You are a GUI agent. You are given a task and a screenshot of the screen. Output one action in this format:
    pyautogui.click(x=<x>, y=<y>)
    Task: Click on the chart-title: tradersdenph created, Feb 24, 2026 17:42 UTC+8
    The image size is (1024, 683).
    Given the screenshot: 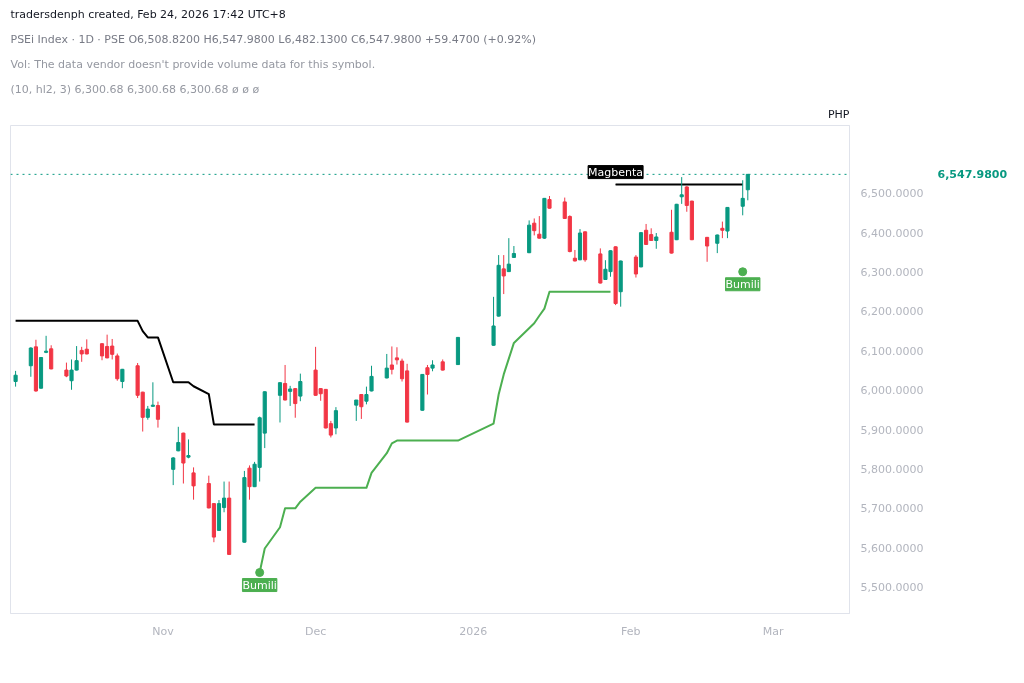 What is the action you would take?
    pyautogui.click(x=148, y=14)
    